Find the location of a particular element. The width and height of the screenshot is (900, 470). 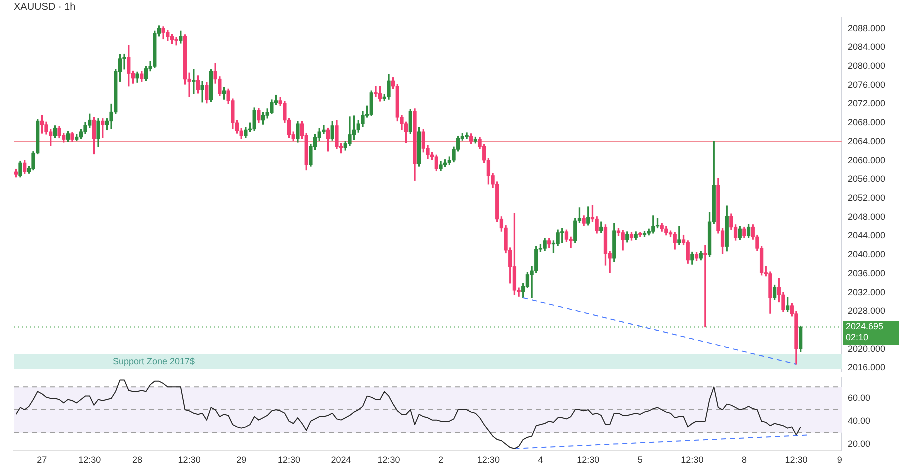

y-tick-label: 2016.000 is located at coordinates (867, 367).